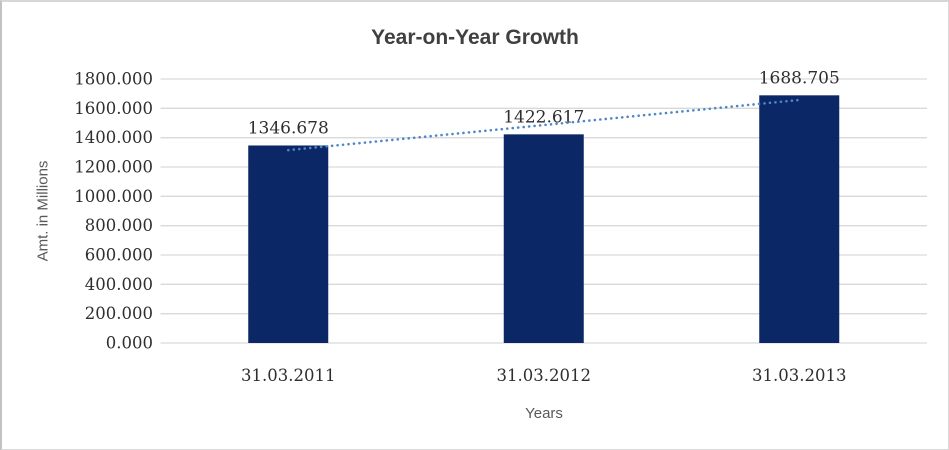  Describe the element at coordinates (113, 196) in the screenshot. I see `y-tick-label: 1000.000` at that location.